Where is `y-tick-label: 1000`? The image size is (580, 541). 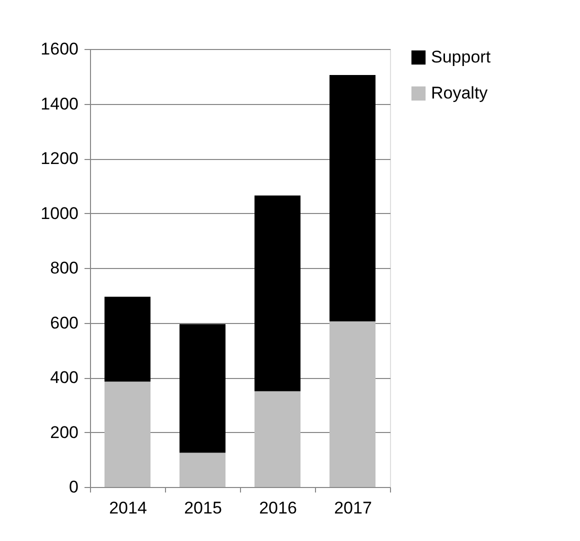
y-tick-label: 1000 is located at coordinates (59, 213).